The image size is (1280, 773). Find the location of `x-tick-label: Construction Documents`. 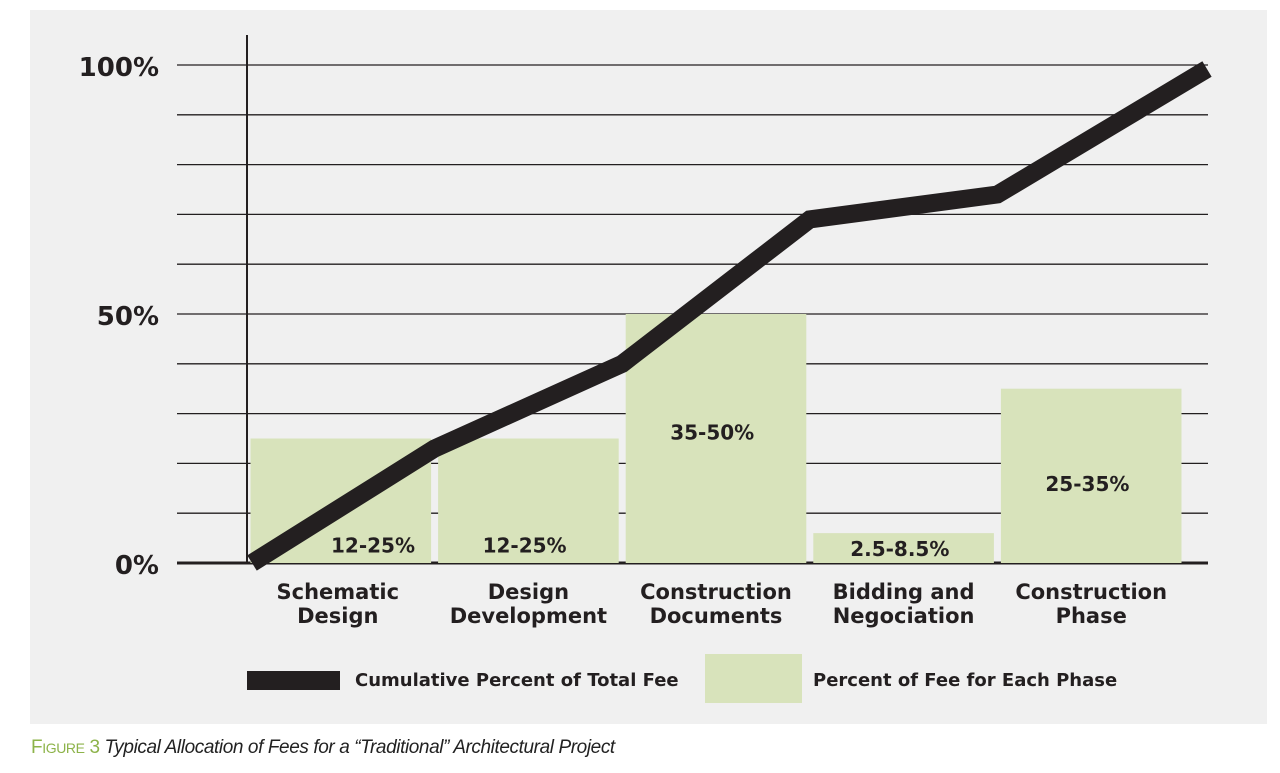

x-tick-label: Construction Documents is located at coordinates (716, 604).